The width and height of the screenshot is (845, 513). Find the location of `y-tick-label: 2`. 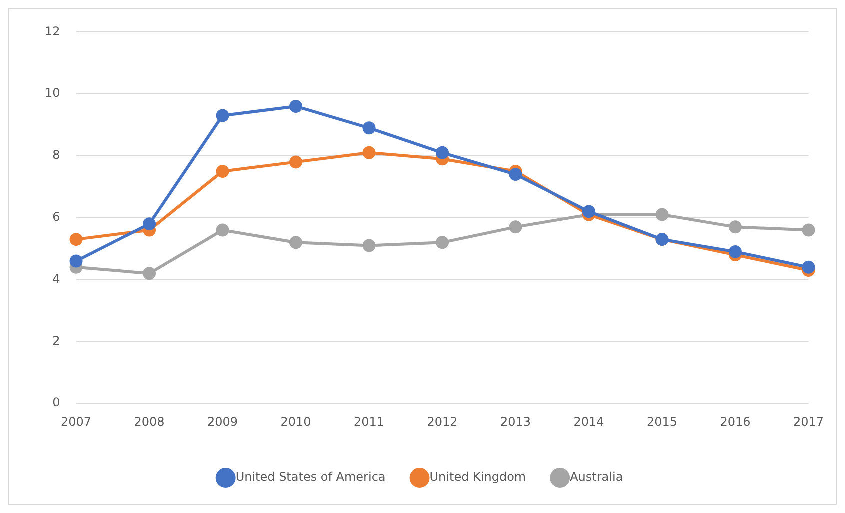

y-tick-label: 2 is located at coordinates (56, 341).